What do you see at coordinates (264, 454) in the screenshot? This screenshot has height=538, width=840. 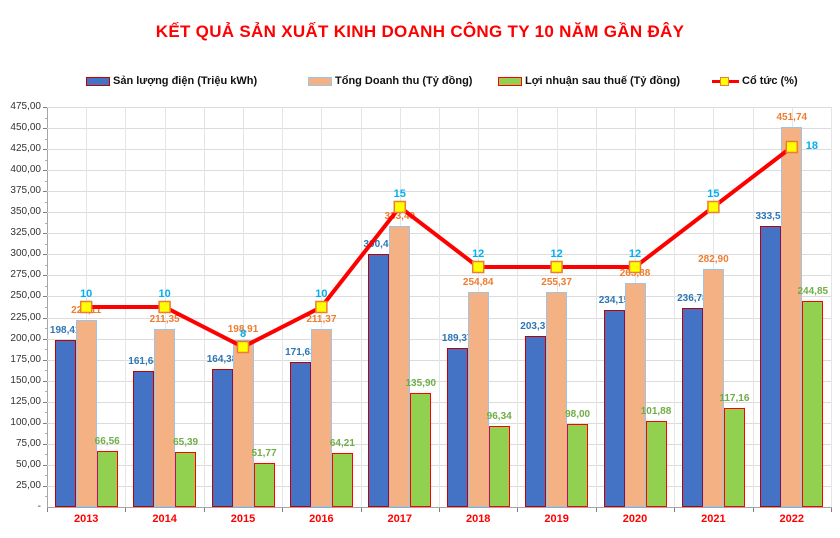 I see `bar-value-label: 51,77` at bounding box center [264, 454].